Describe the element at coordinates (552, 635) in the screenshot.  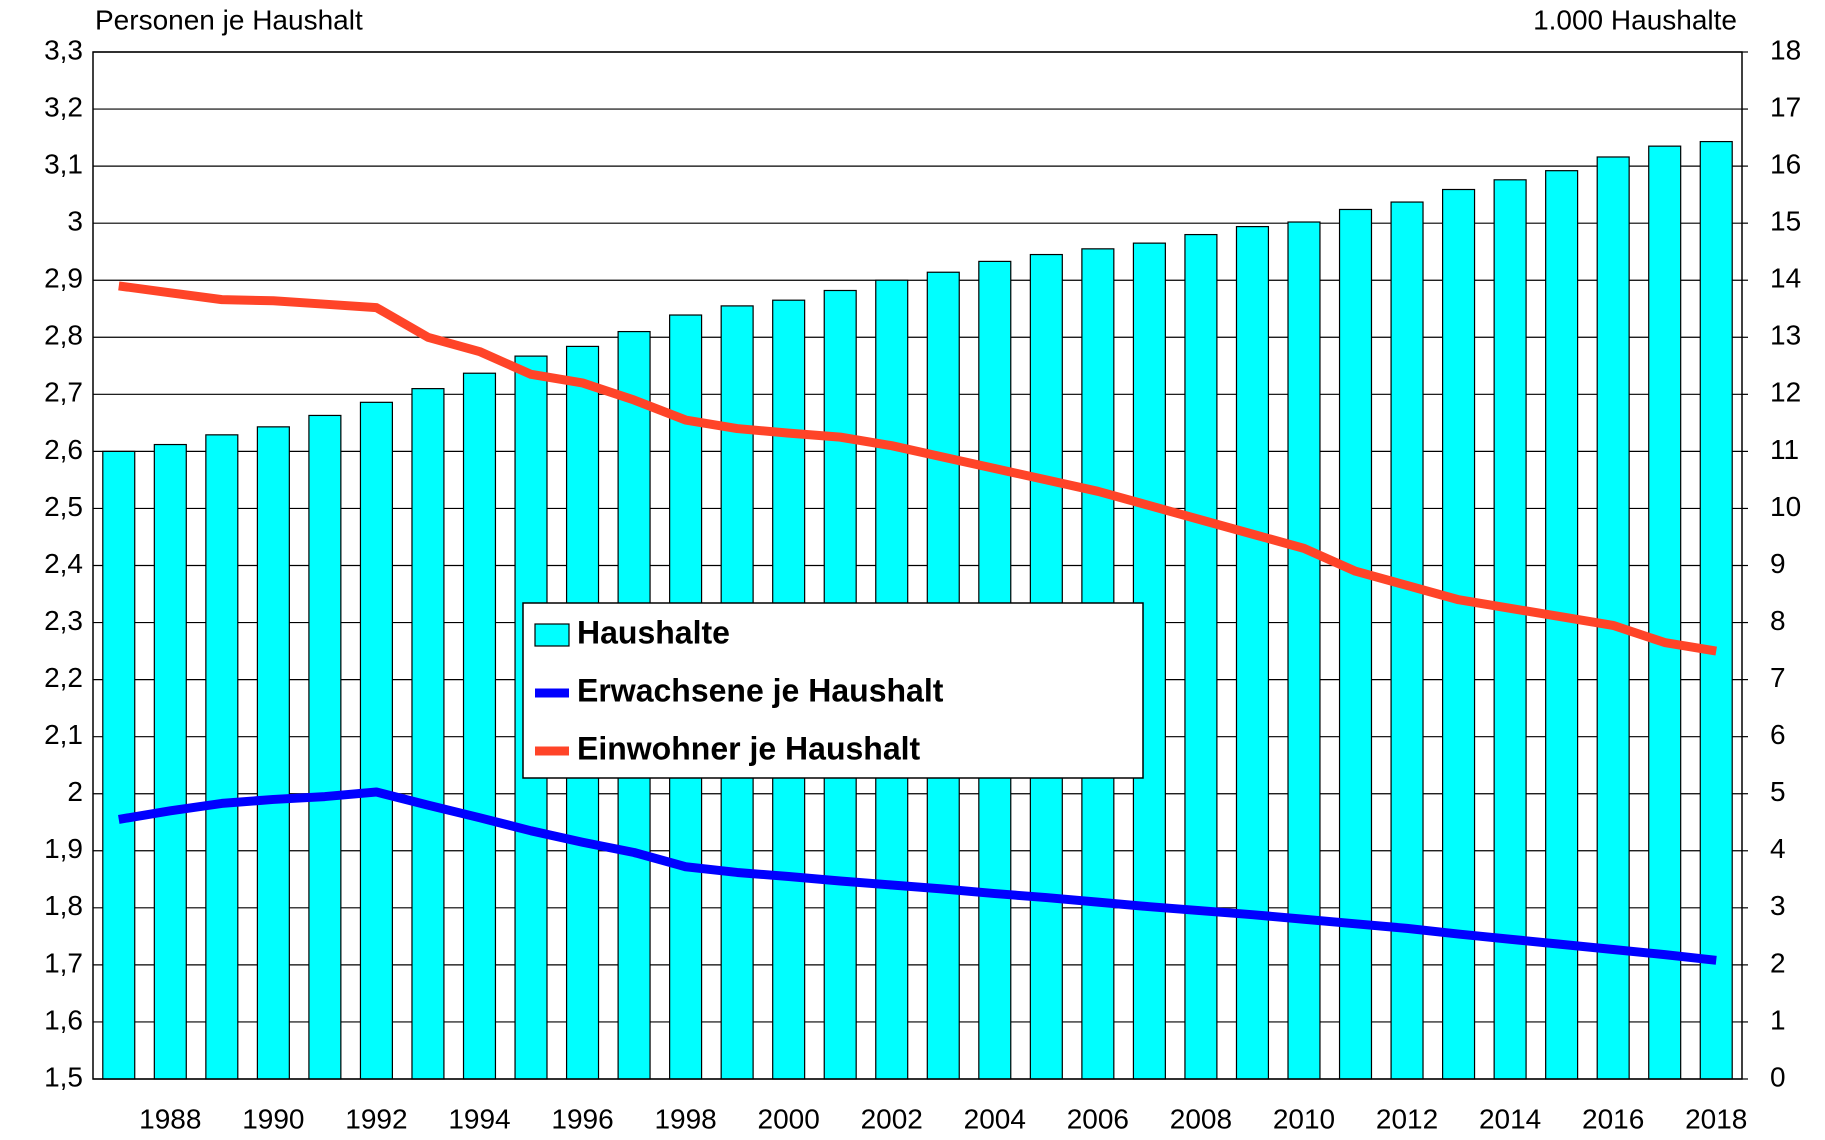
I see `legend-swatch` at that location.